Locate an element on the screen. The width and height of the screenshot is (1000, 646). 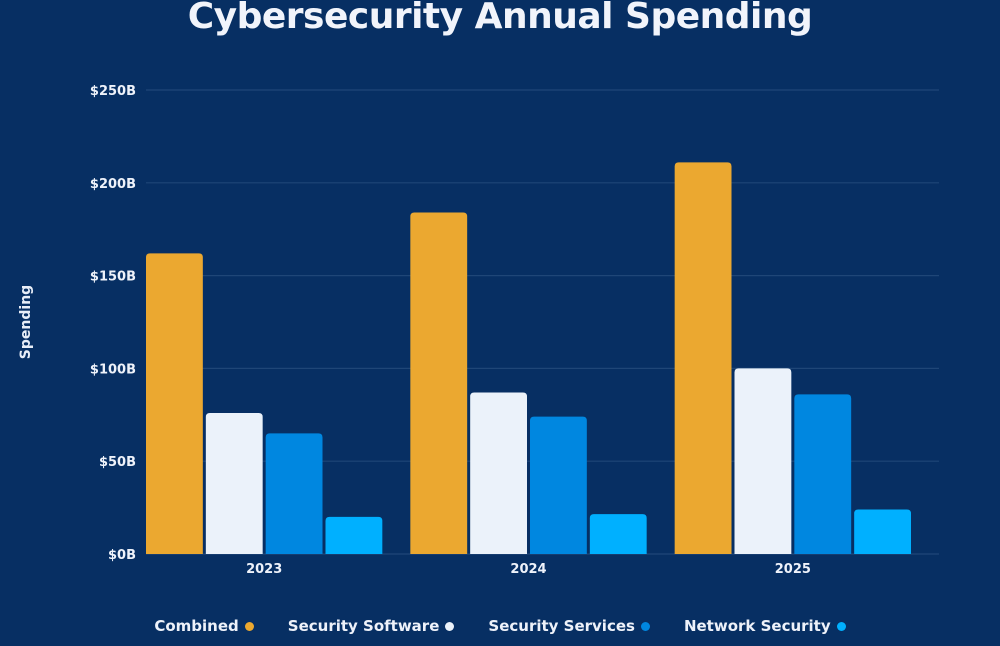
legend-item: Security Software is located at coordinates (371, 626).